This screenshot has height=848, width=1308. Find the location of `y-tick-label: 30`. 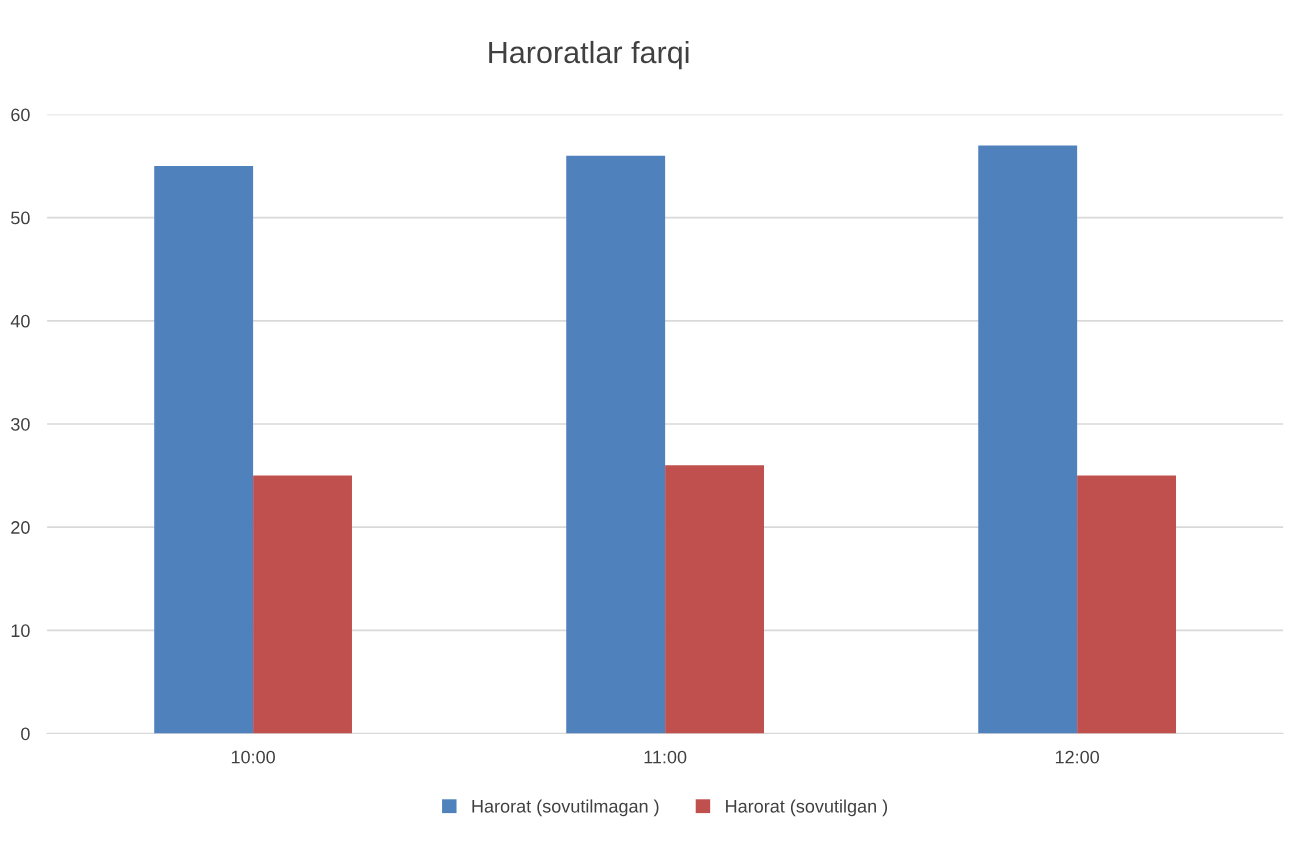

y-tick-label: 30 is located at coordinates (20, 424).